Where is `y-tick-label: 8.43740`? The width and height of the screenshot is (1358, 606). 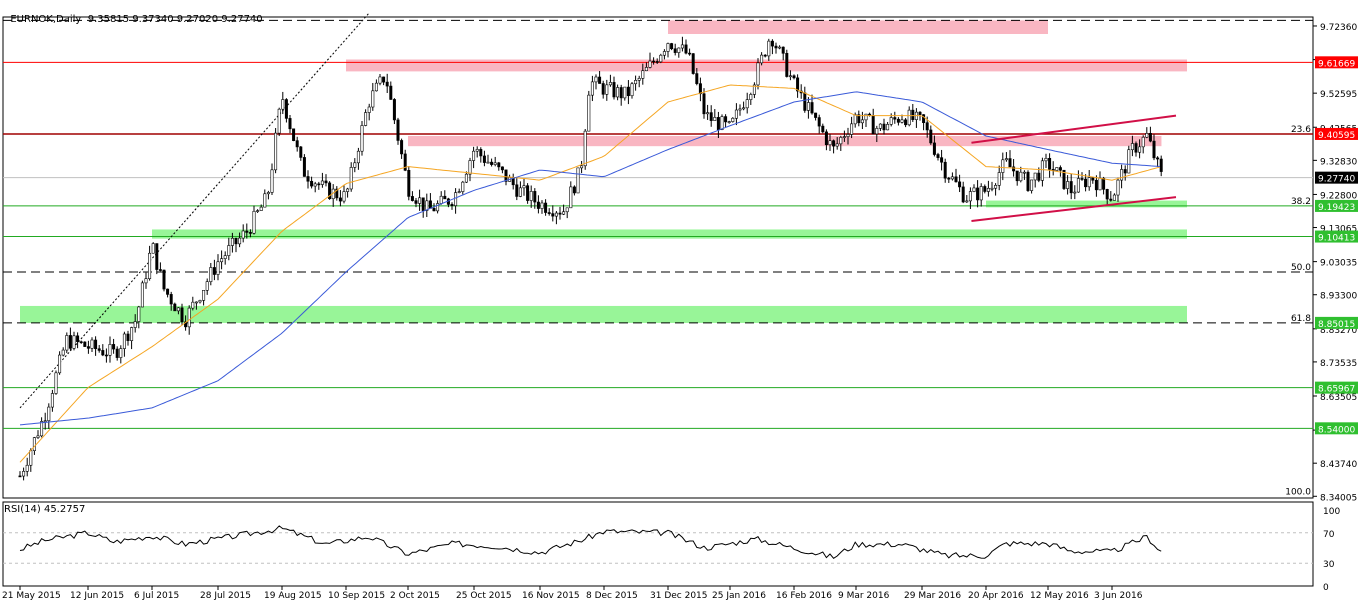 y-tick-label: 8.43740 is located at coordinates (1338, 465).